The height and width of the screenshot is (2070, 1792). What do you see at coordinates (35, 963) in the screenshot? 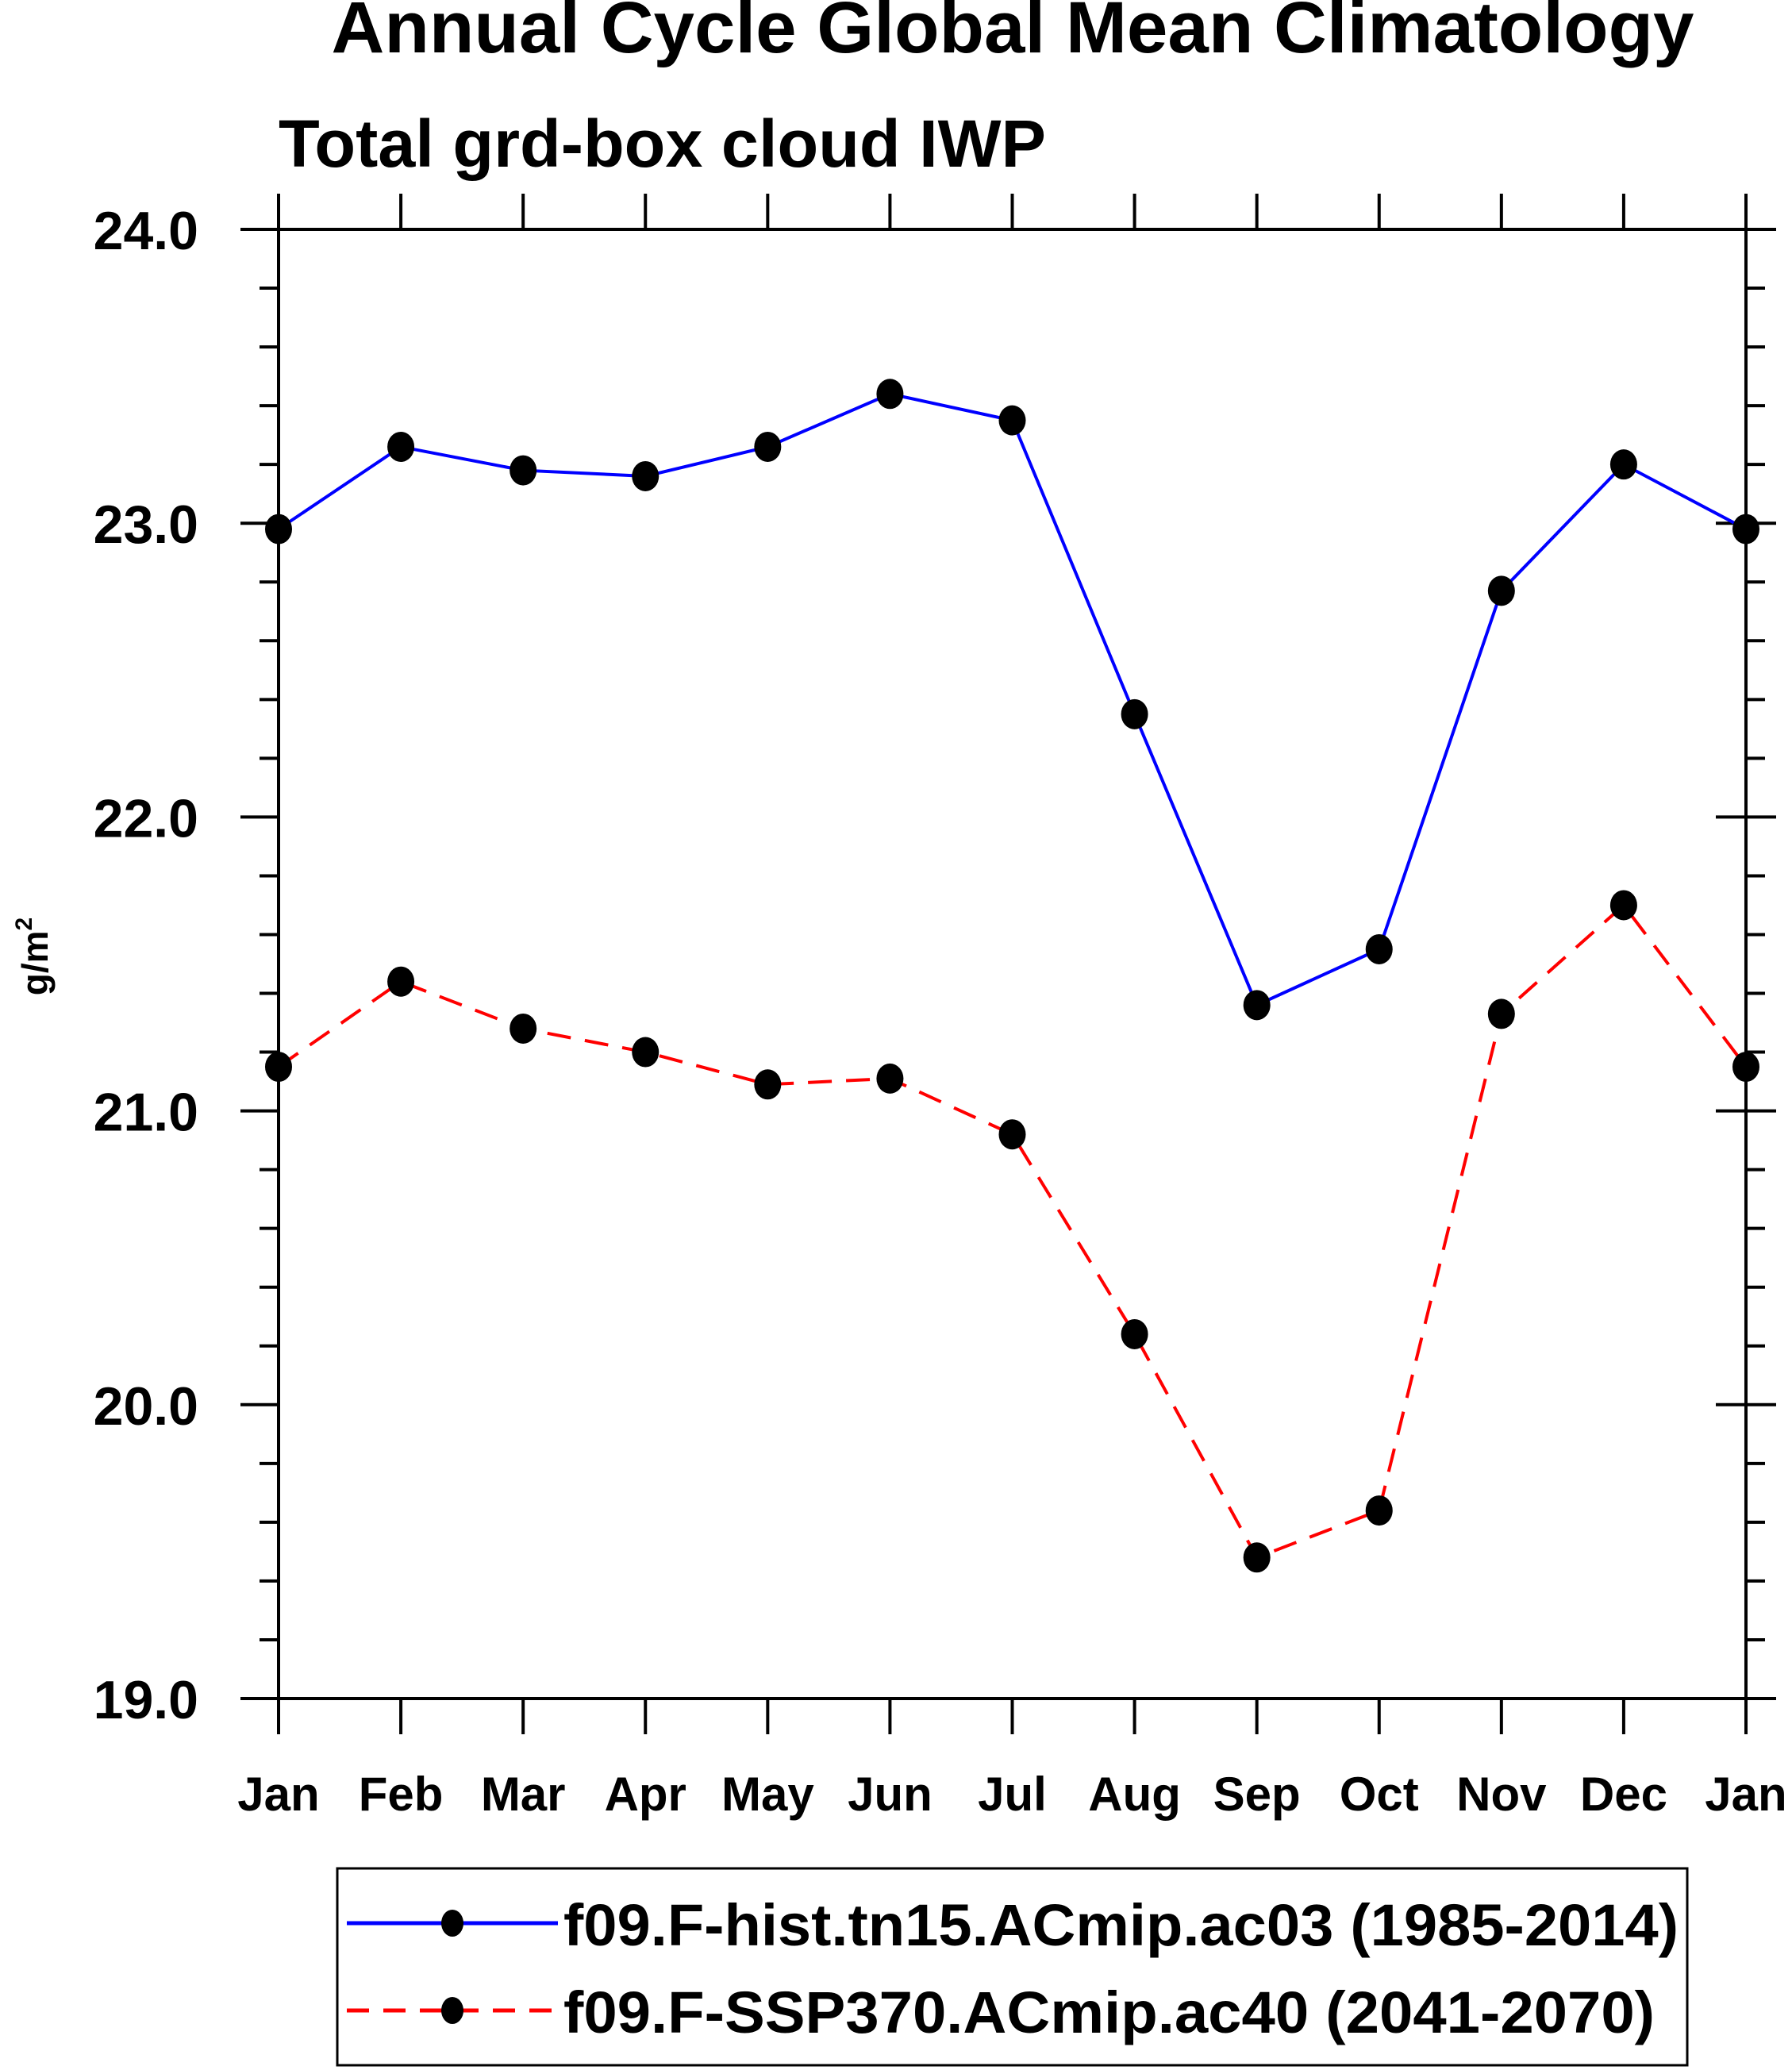
I see `y-axis-label-unit: g/m` at bounding box center [35, 963].